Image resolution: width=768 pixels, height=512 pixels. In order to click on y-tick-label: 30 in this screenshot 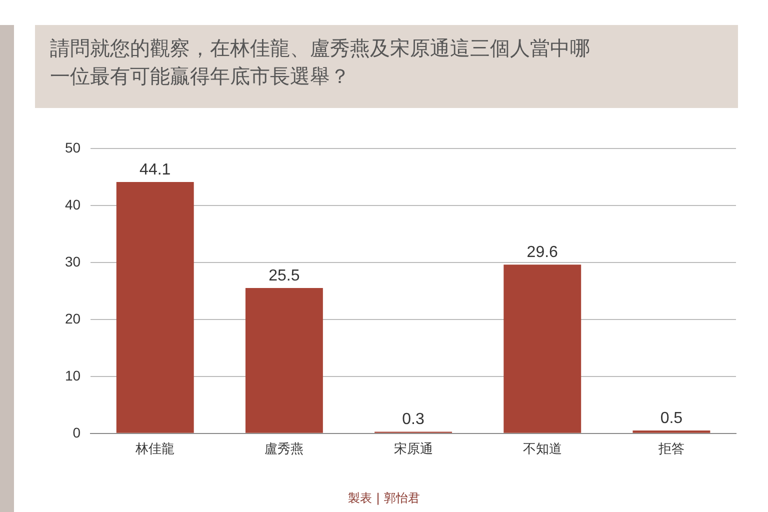, I will do `click(72, 261)`.